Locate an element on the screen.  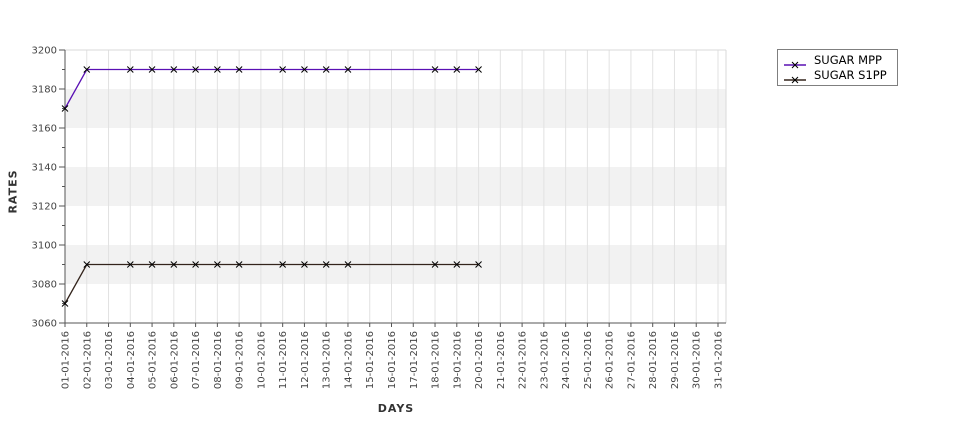
svg-text: 09-01-2016 is located at coordinates (240, 360).